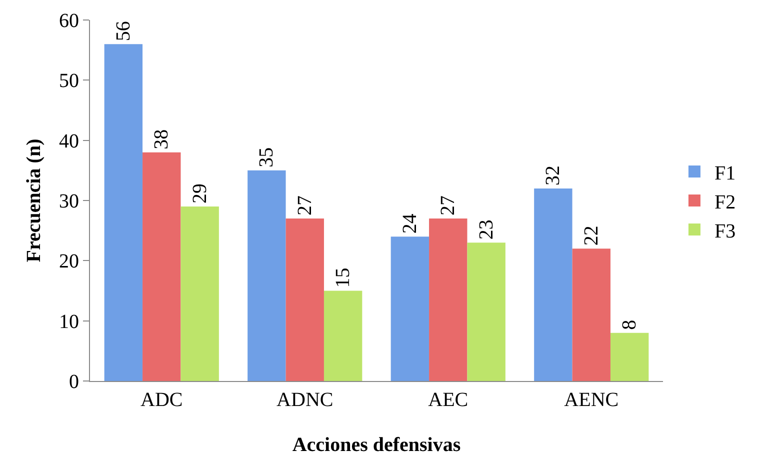  Describe the element at coordinates (725, 202) in the screenshot. I see `legend-label: F2` at that location.